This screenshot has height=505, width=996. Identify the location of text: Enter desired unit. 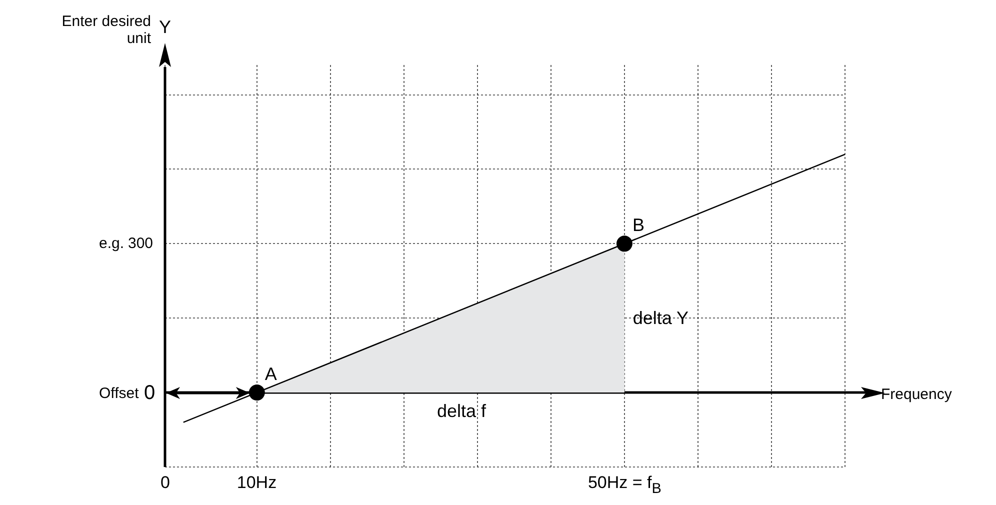
(105, 30).